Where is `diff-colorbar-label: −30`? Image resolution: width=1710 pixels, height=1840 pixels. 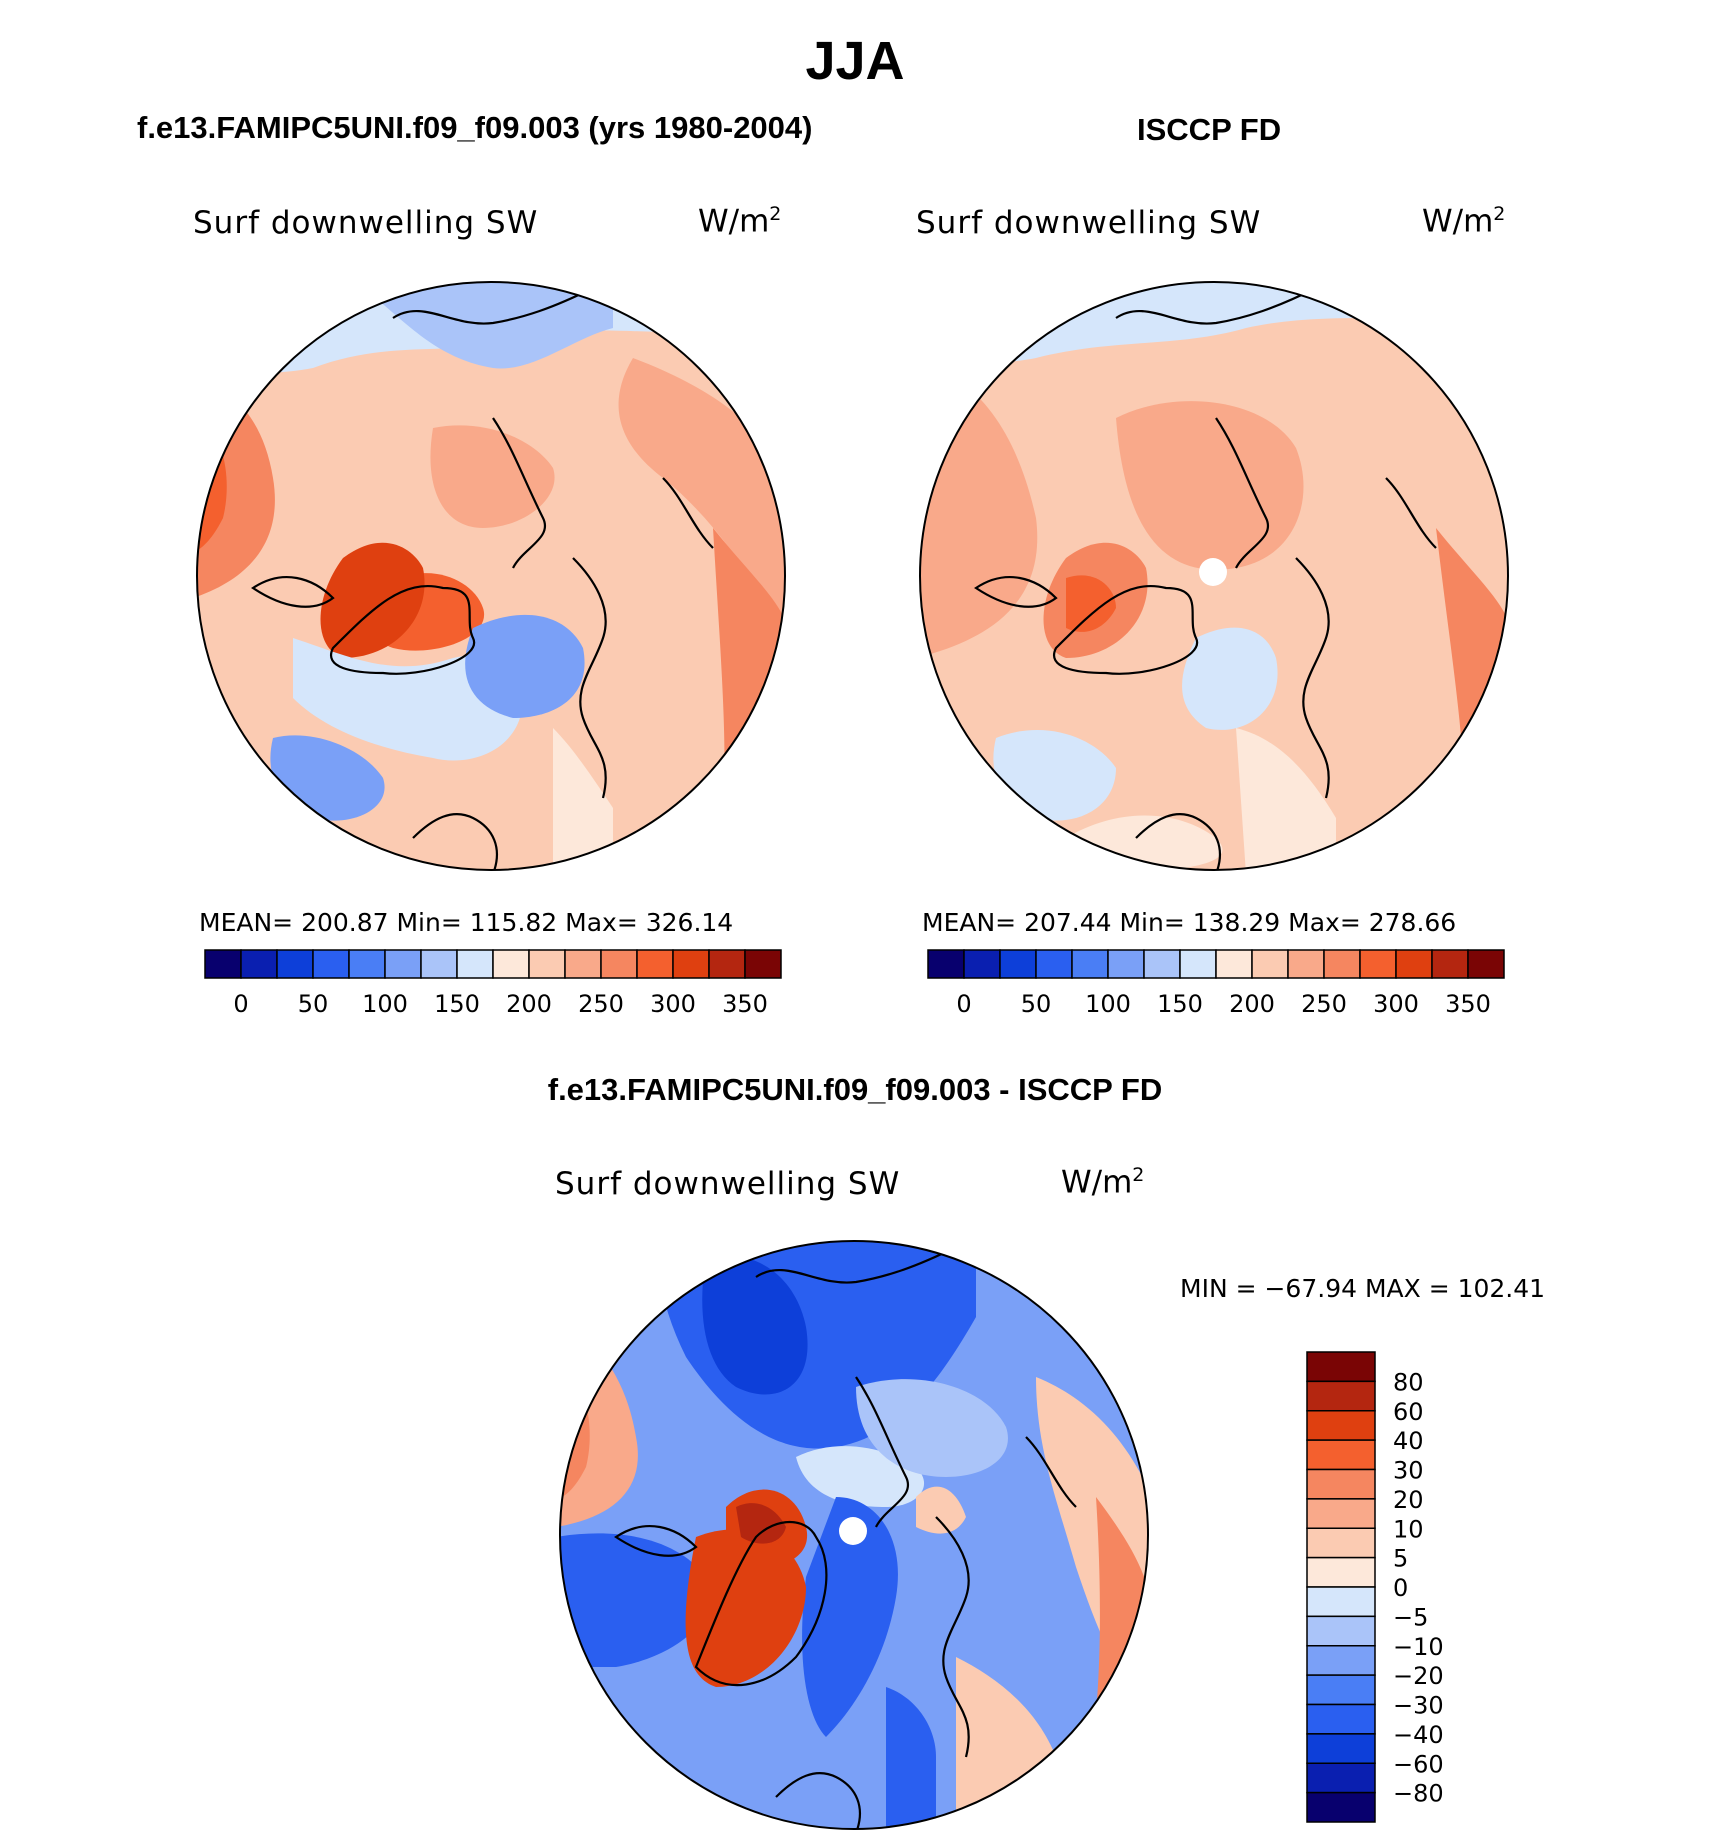
diff-colorbar-label: −30 is located at coordinates (1418, 1706).